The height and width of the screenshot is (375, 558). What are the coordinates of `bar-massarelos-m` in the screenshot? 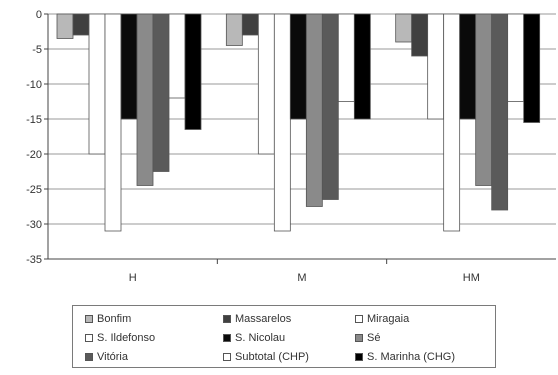 It's located at (250, 24).